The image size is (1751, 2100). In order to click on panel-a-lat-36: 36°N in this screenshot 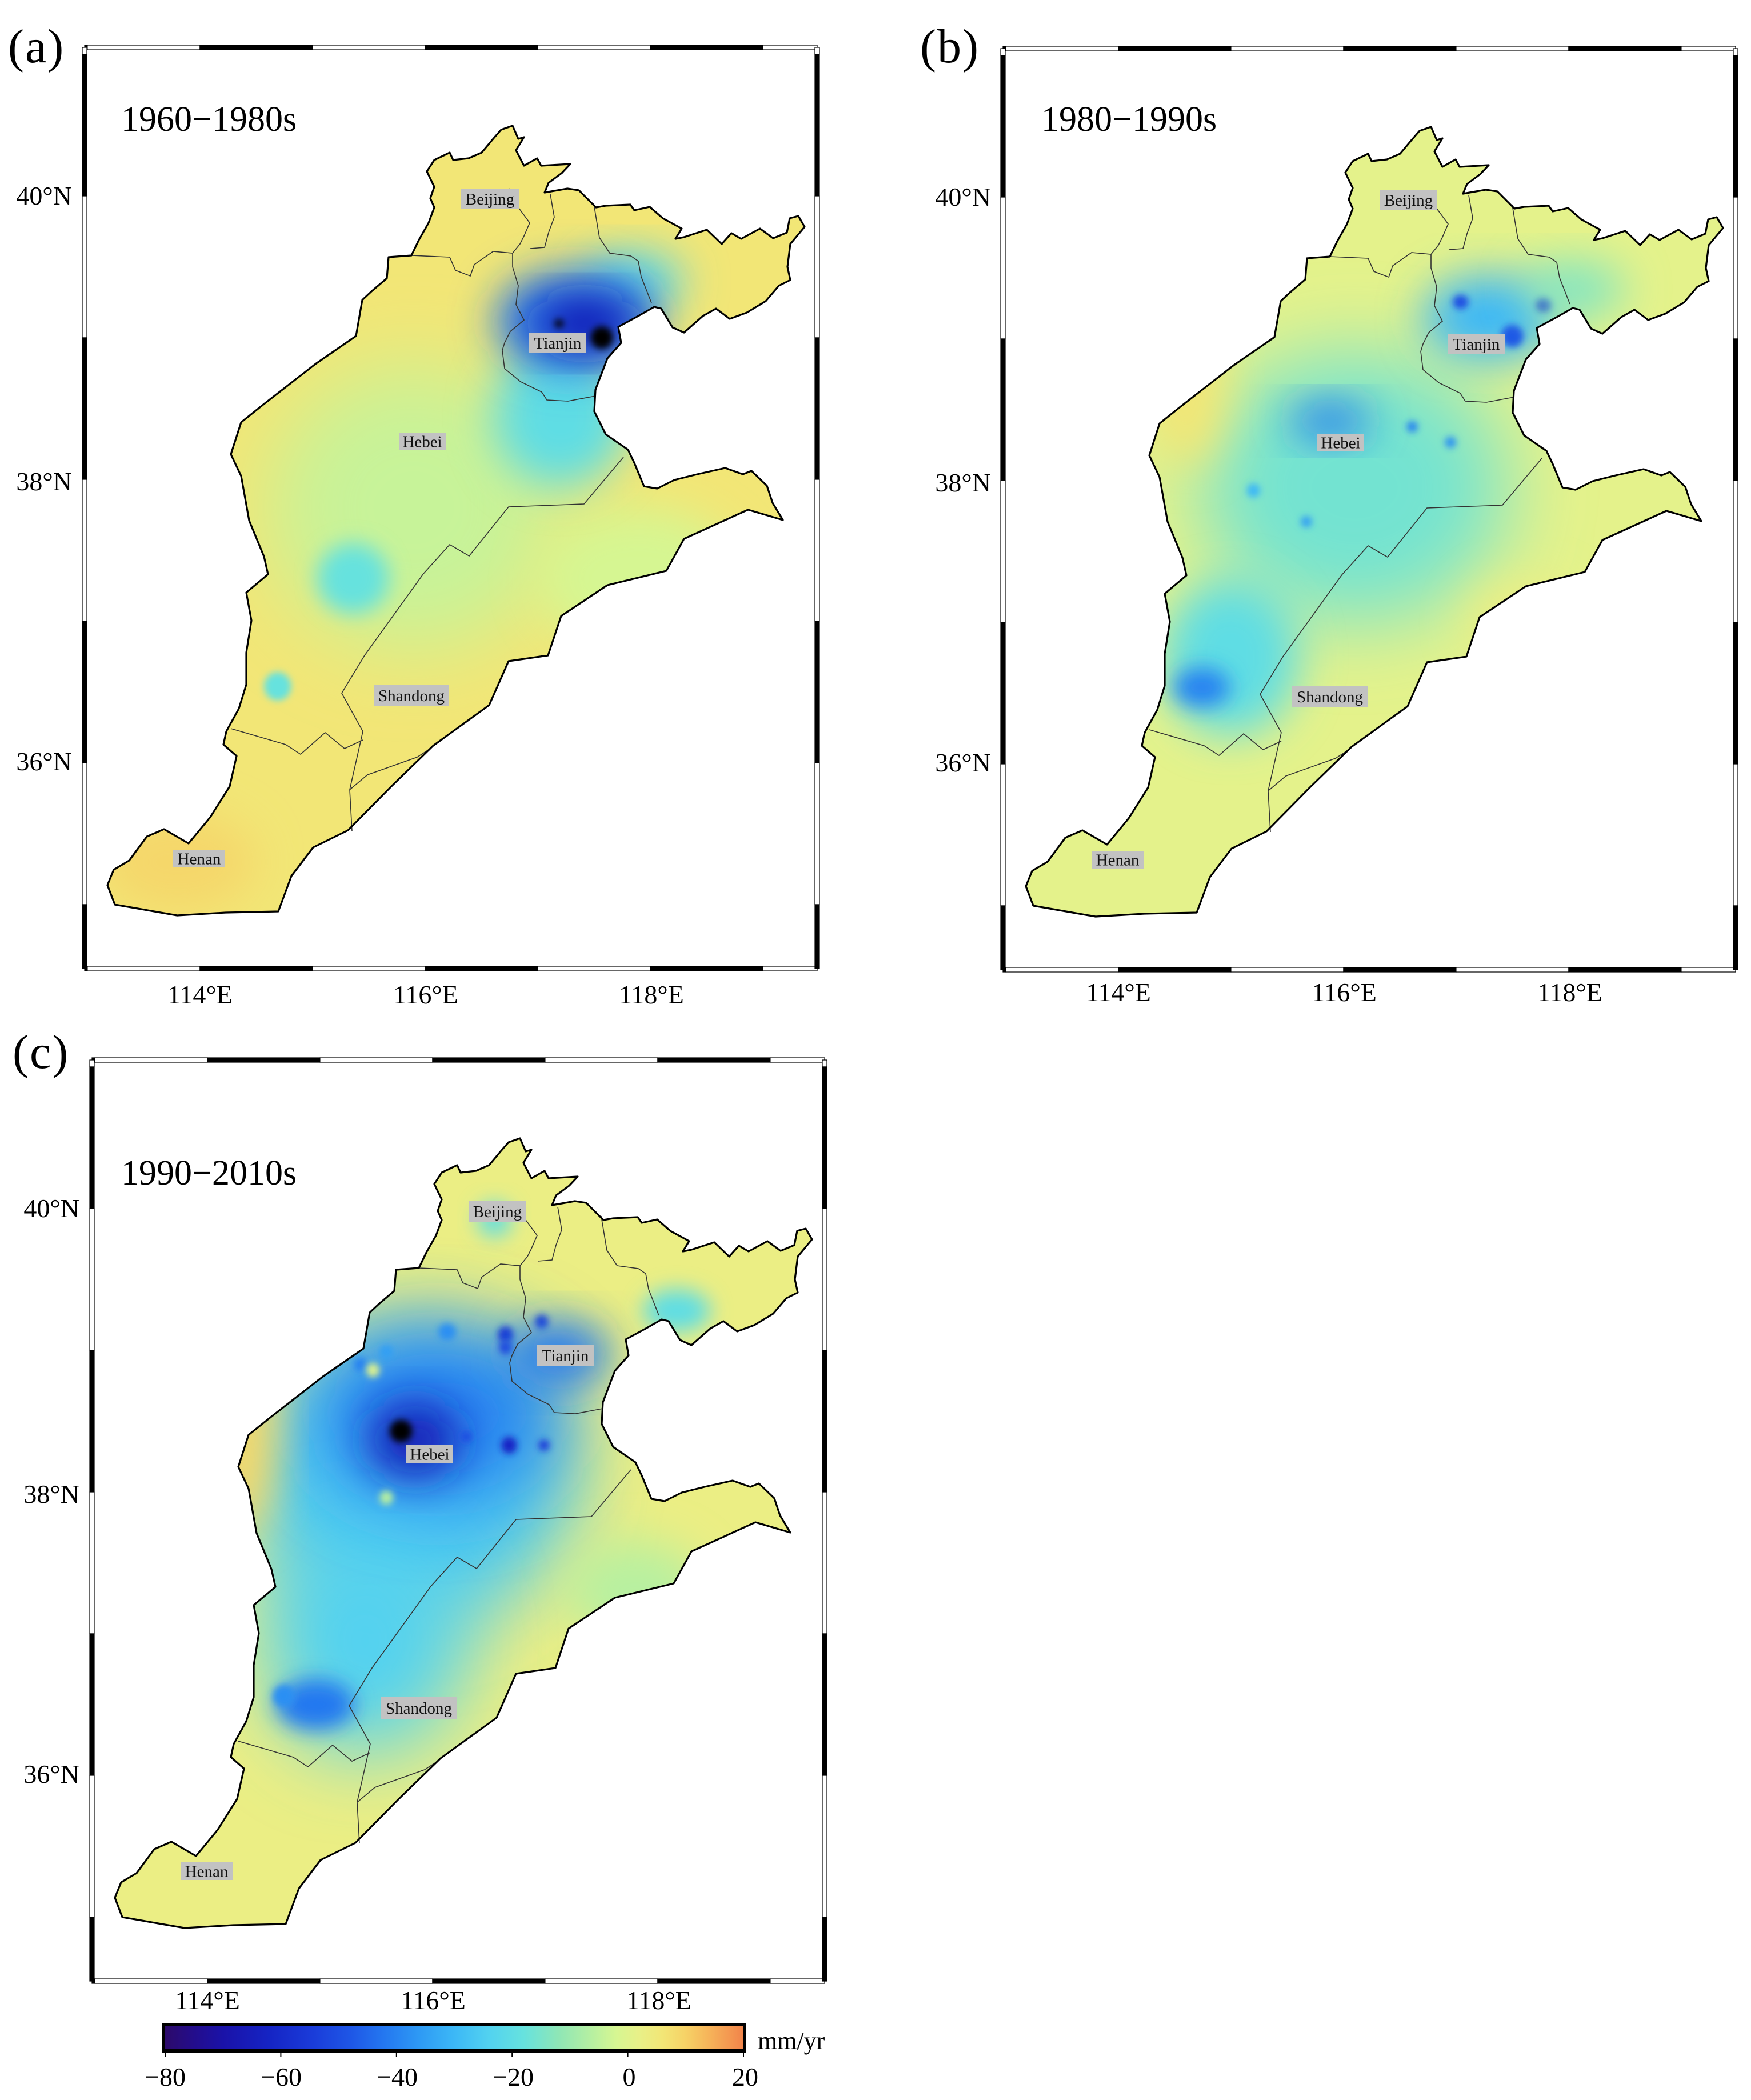, I will do `click(44, 761)`.